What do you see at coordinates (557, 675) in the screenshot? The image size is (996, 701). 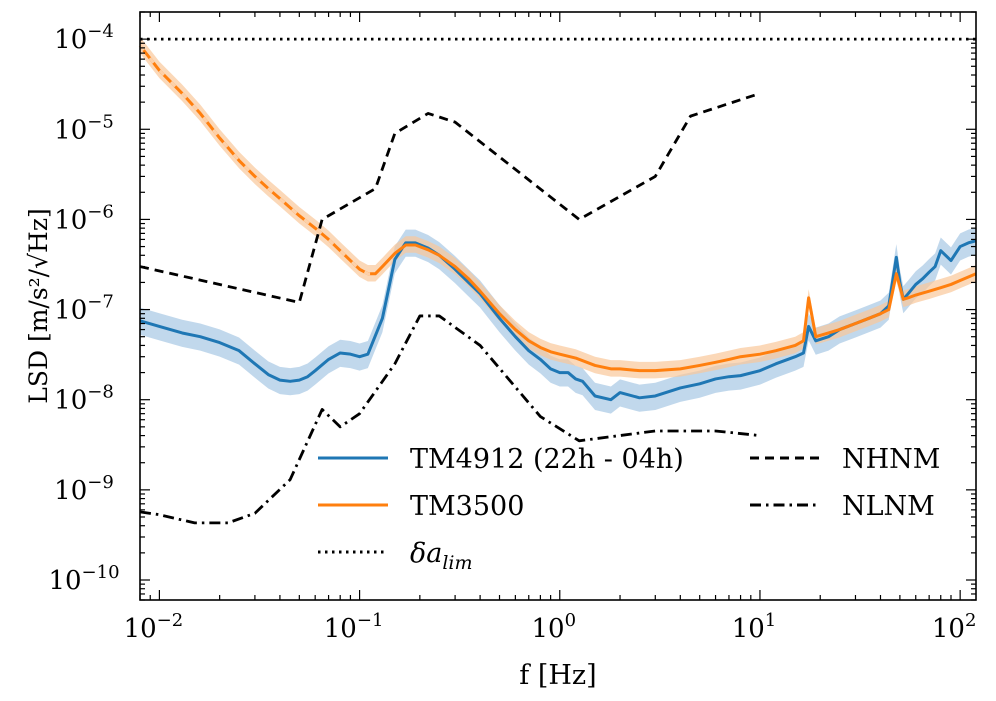 I see `x-axis-label: f [Hz]` at bounding box center [557, 675].